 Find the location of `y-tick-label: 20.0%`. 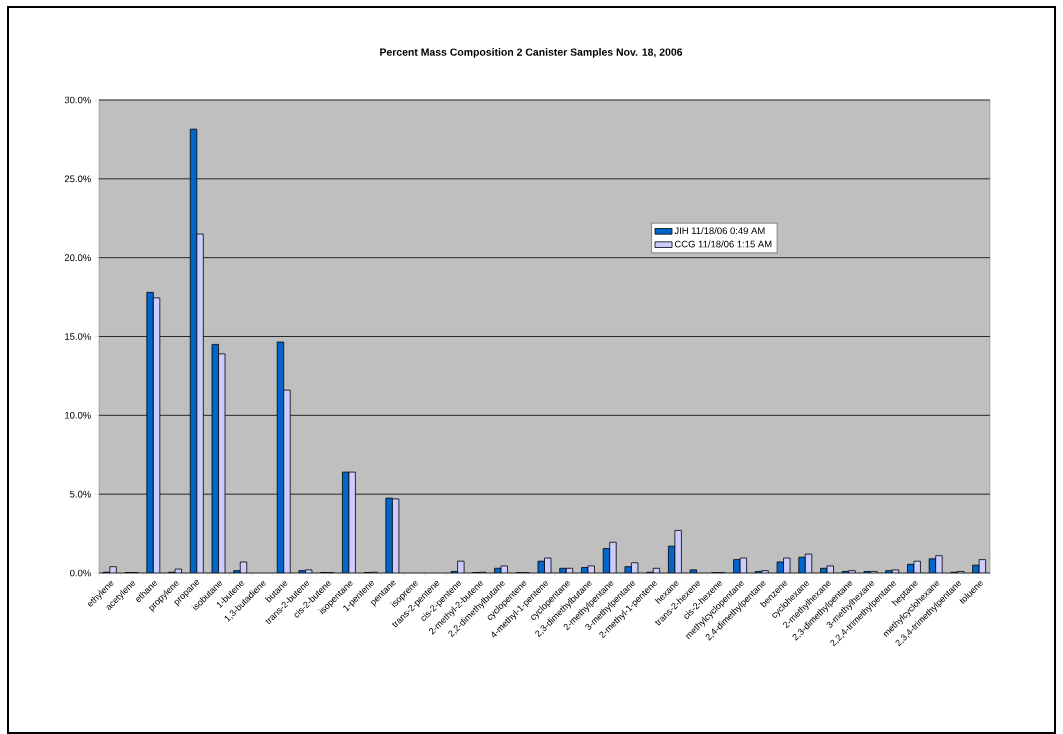

y-tick-label: 20.0% is located at coordinates (77, 258).